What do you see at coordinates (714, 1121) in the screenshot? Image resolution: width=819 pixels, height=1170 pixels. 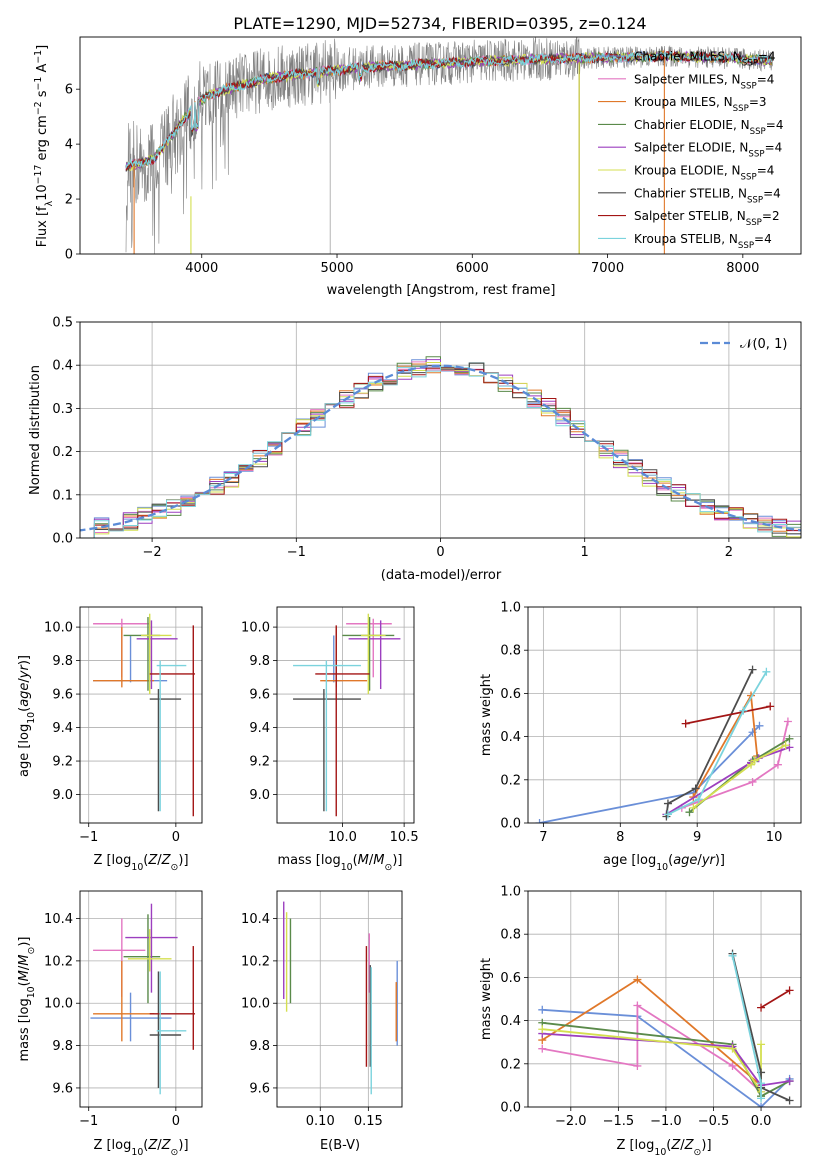 I see `x-tick-label: −0.5` at bounding box center [714, 1121].